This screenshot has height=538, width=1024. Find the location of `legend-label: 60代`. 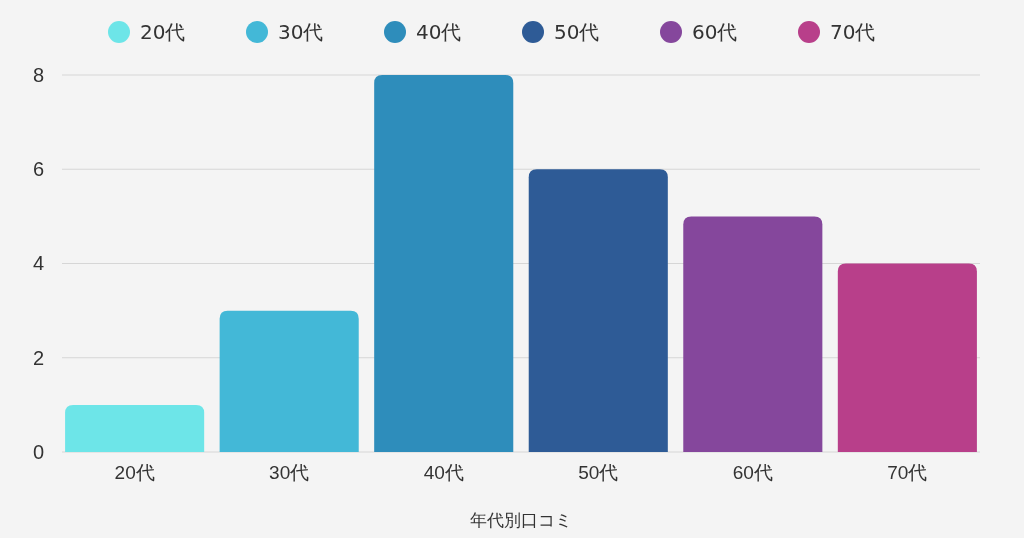

legend-label: 60代 is located at coordinates (715, 32).